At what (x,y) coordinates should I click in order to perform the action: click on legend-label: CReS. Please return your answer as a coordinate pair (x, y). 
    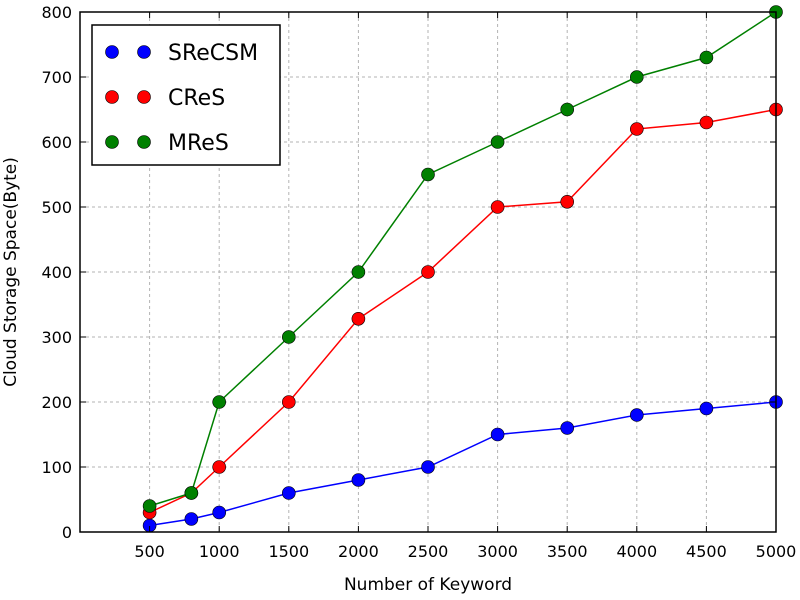
    Looking at the image, I should click on (196, 98).